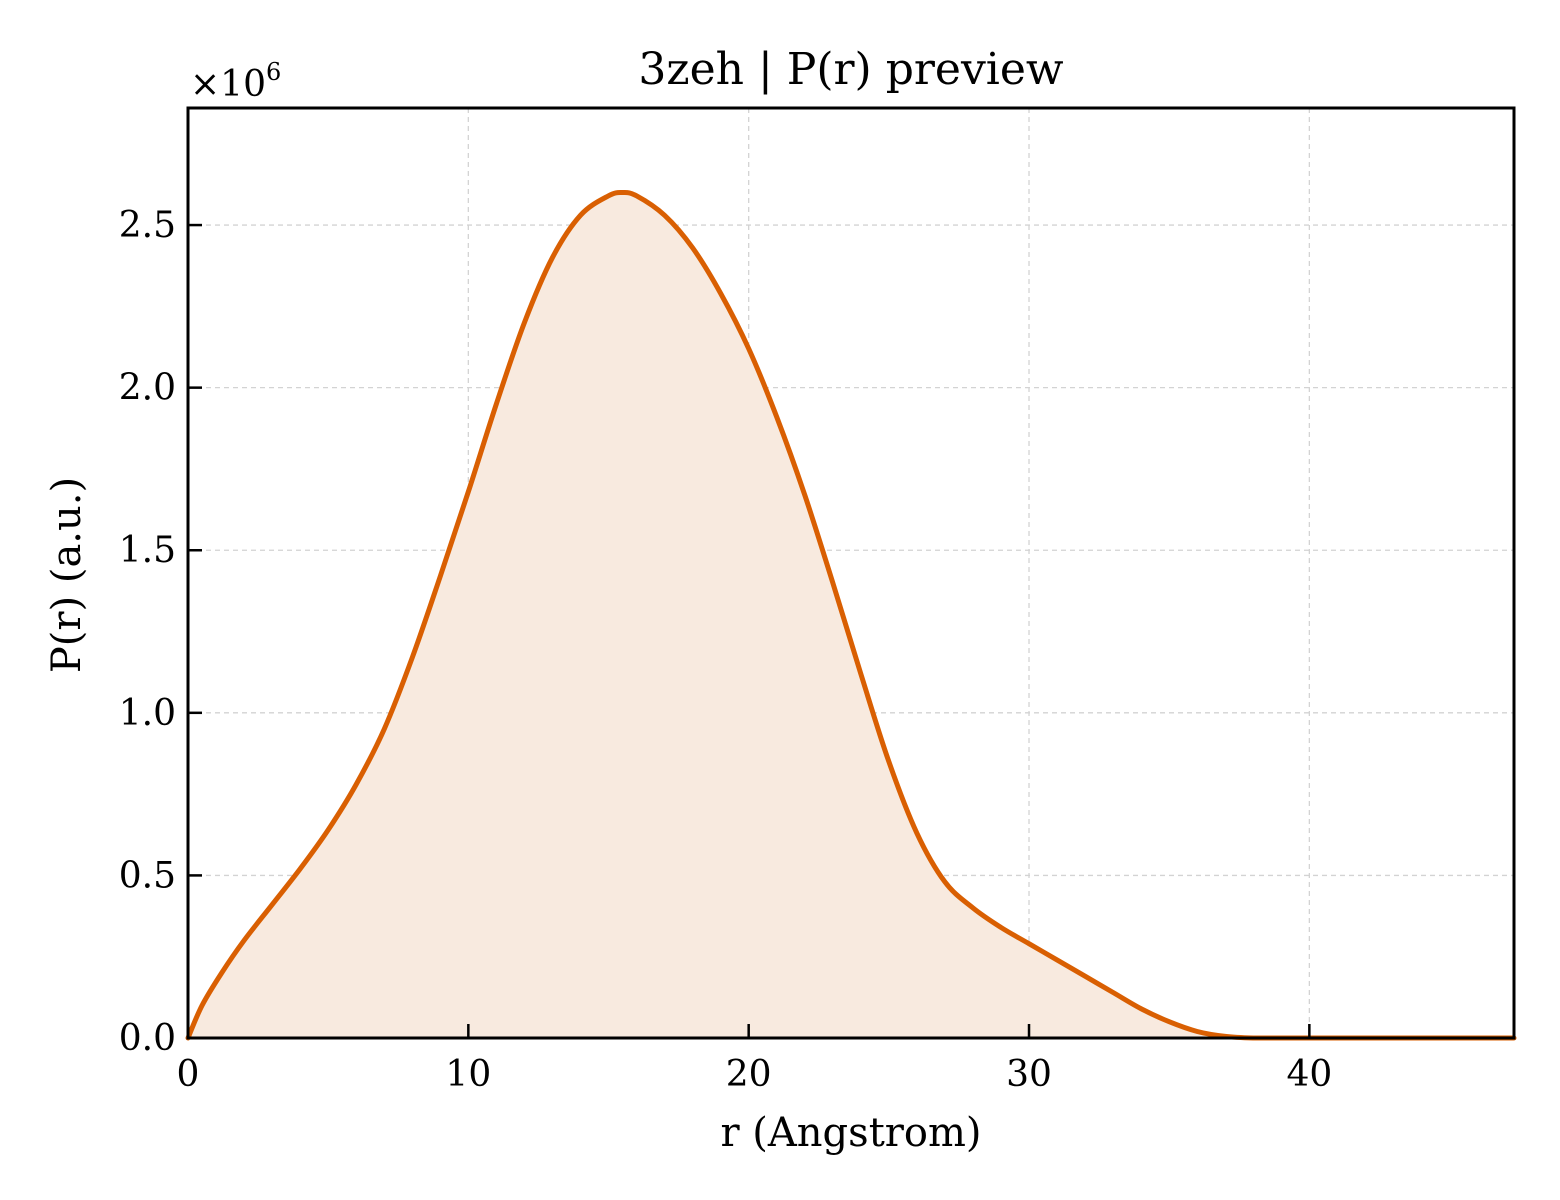 The width and height of the screenshot is (1560, 1200). What do you see at coordinates (147, 875) in the screenshot?
I see `y-tick-label: 0.5` at bounding box center [147, 875].